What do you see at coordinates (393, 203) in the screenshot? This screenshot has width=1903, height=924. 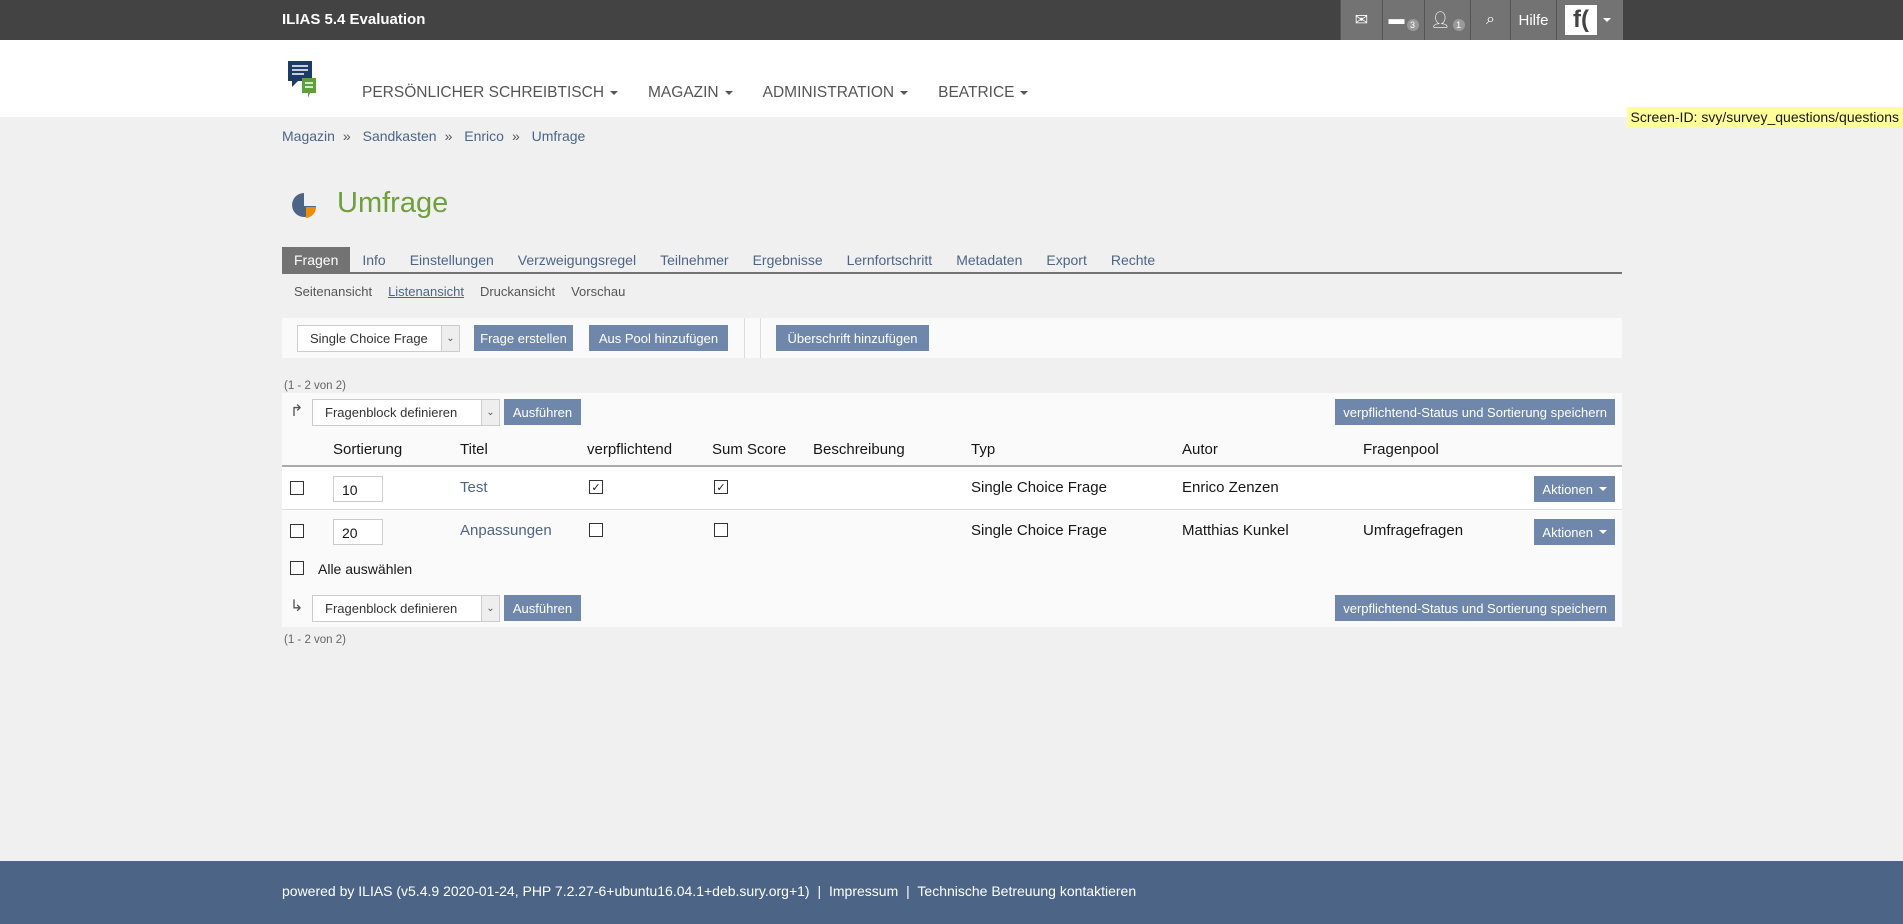 I see `page-title: Umfrage` at bounding box center [393, 203].